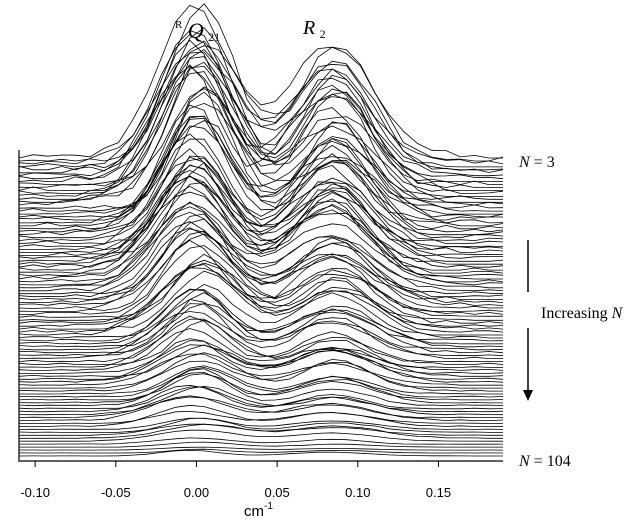 The width and height of the screenshot is (638, 522). What do you see at coordinates (582, 313) in the screenshot?
I see `annotation-increasing-n: Increasing N` at bounding box center [582, 313].